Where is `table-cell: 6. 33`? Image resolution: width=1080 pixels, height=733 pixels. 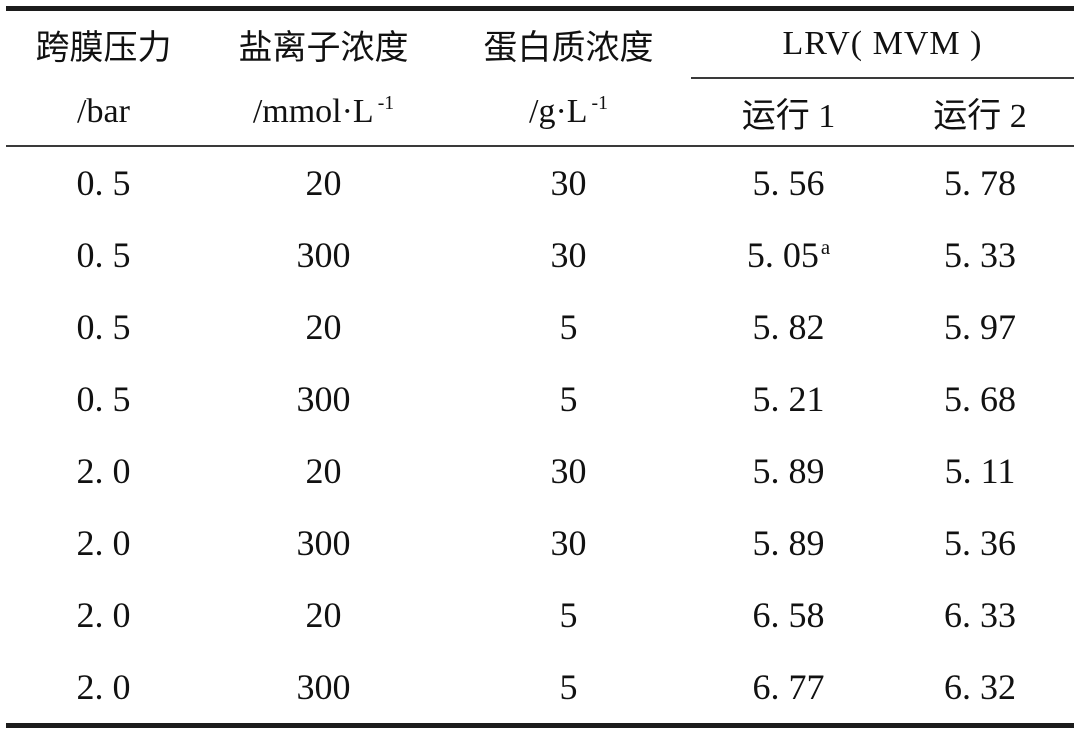 table-cell: 6. 33 is located at coordinates (979, 615).